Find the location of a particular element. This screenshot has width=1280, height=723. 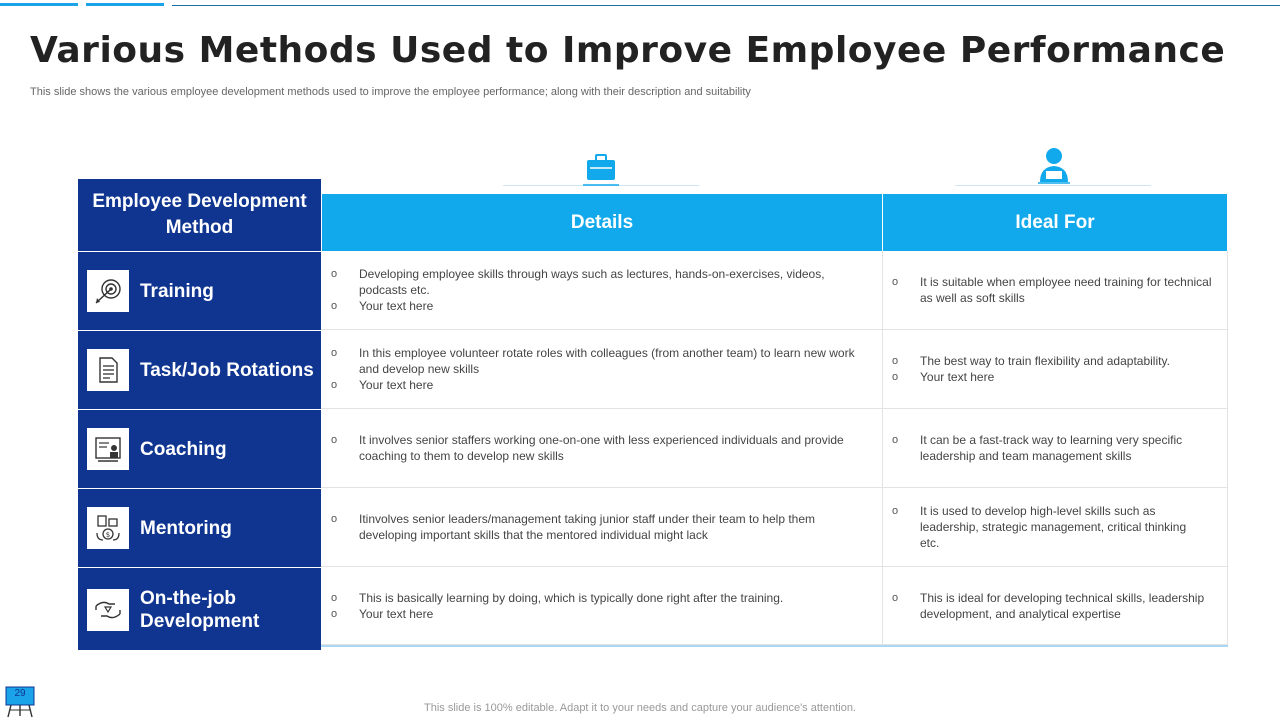

method-row-mentoring: $ Mentoring is located at coordinates (199, 527).